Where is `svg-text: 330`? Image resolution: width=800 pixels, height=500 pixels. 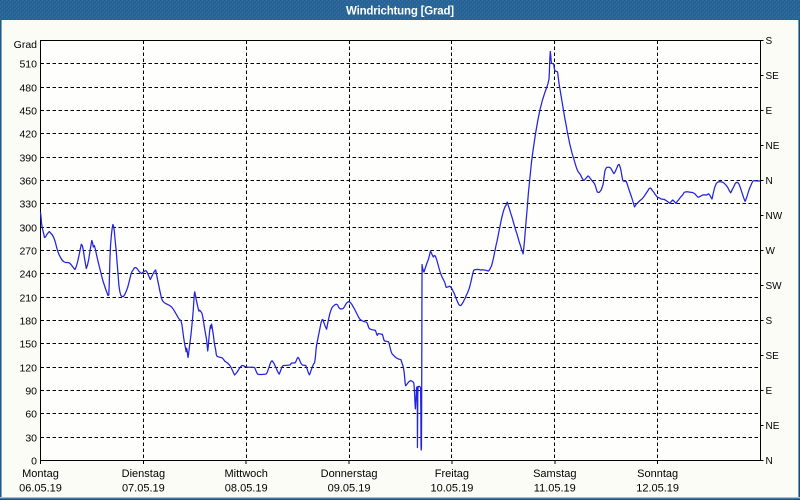
svg-text: 330 is located at coordinates (28, 204).